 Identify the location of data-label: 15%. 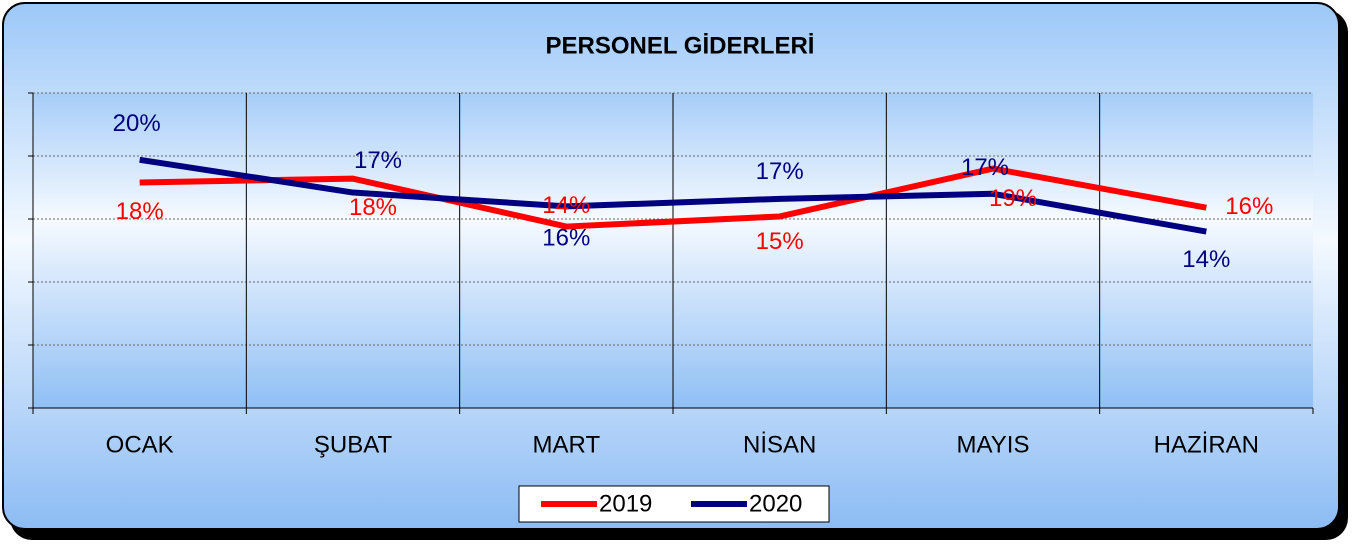
(780, 241).